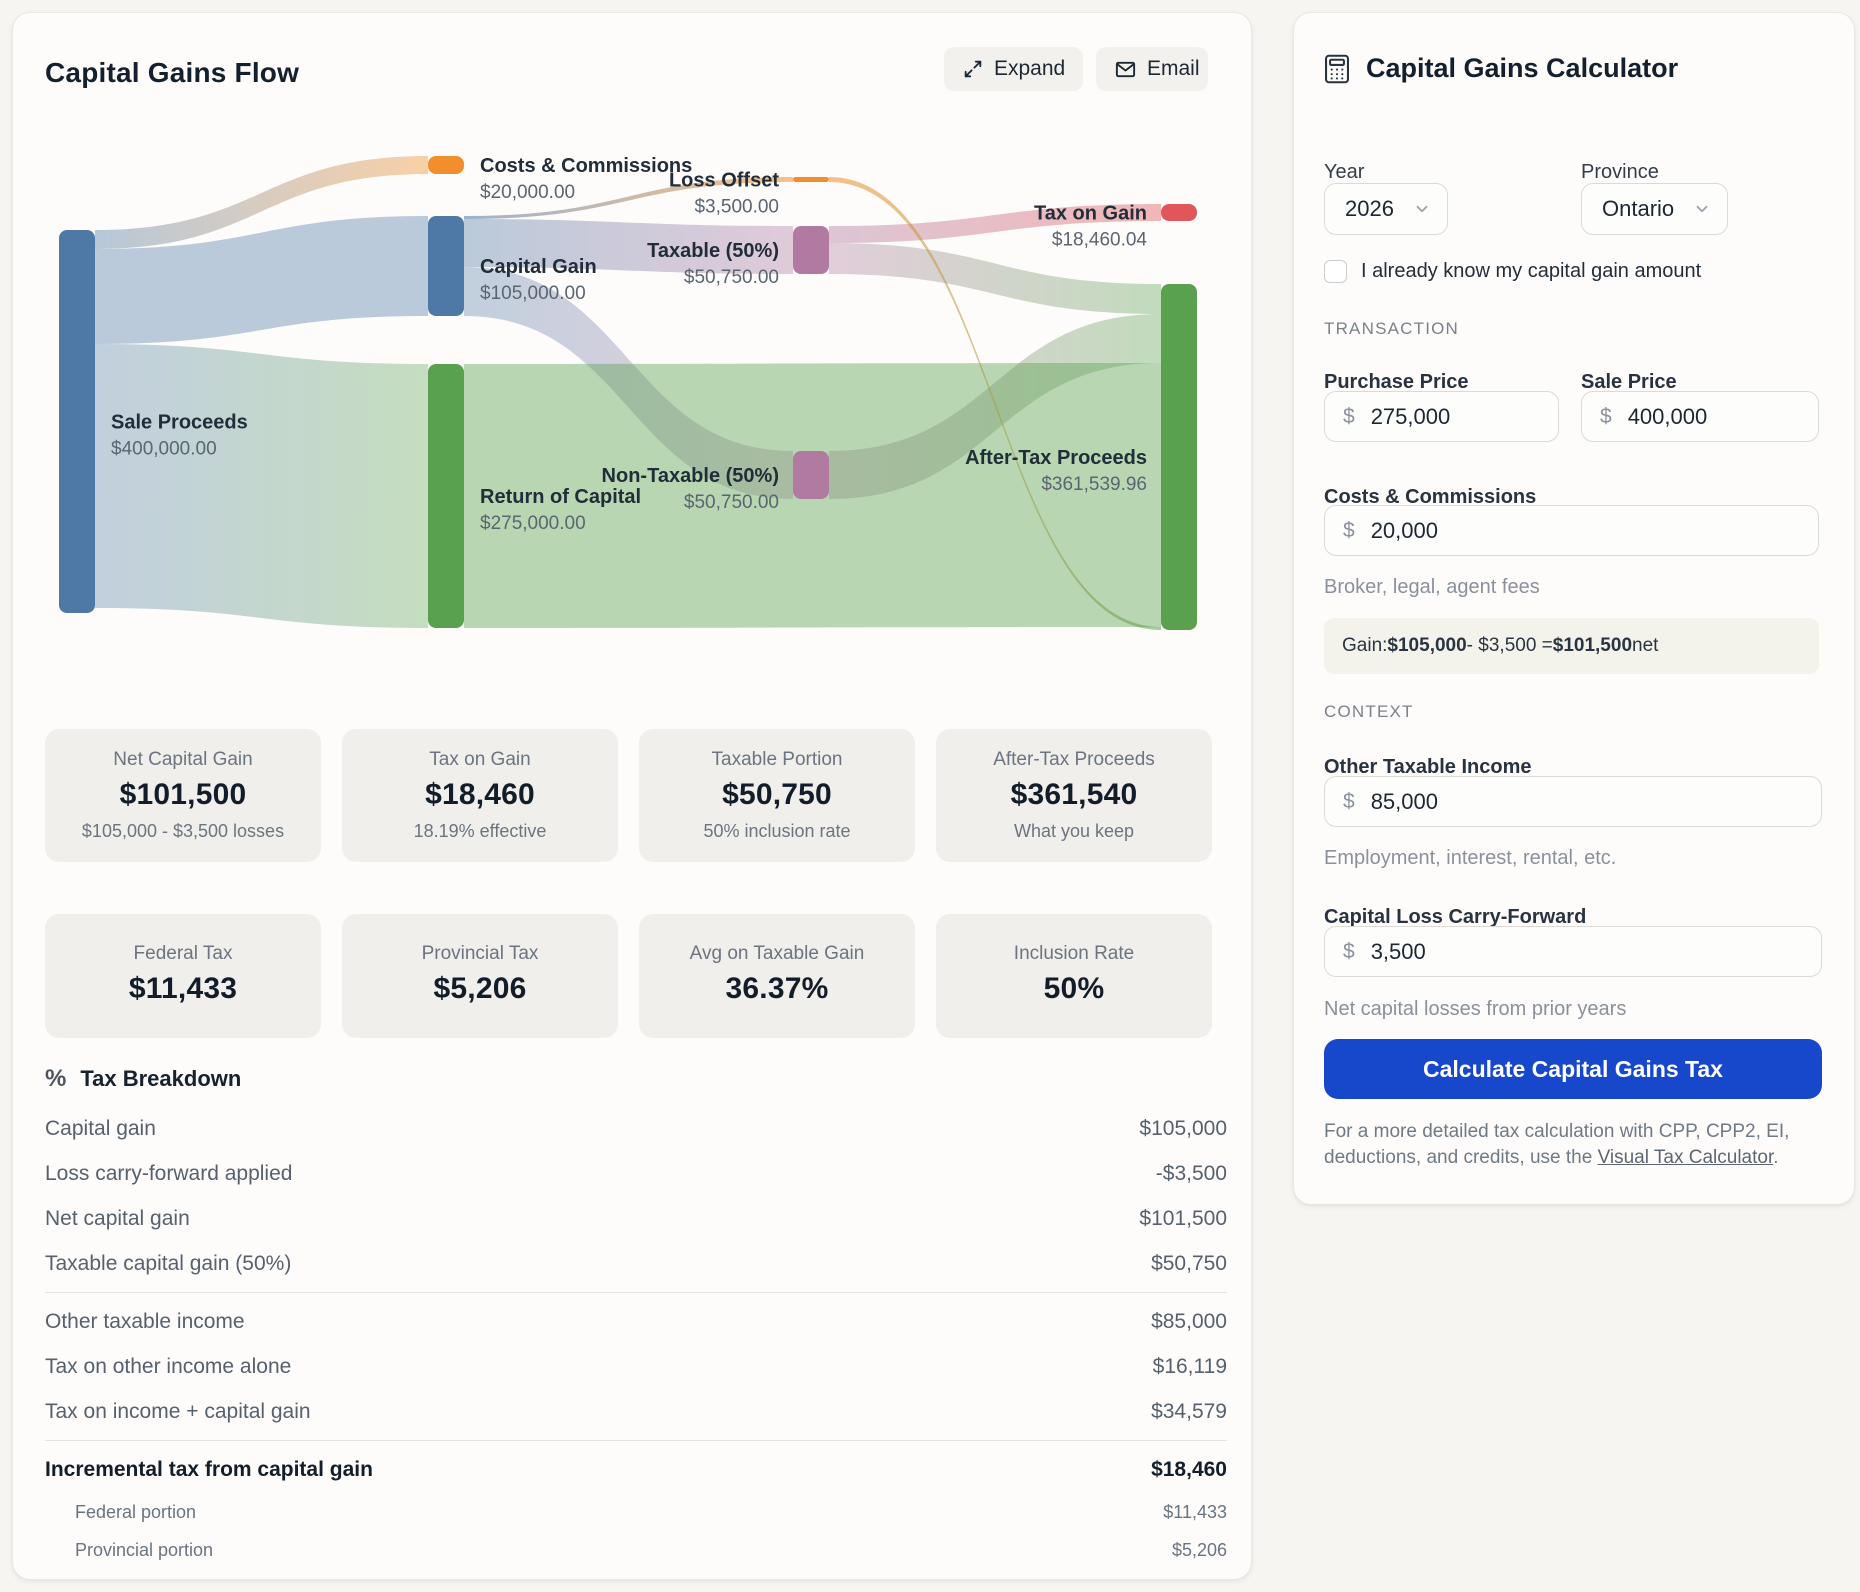  What do you see at coordinates (1344, 172) in the screenshot?
I see `year-label: Year` at bounding box center [1344, 172].